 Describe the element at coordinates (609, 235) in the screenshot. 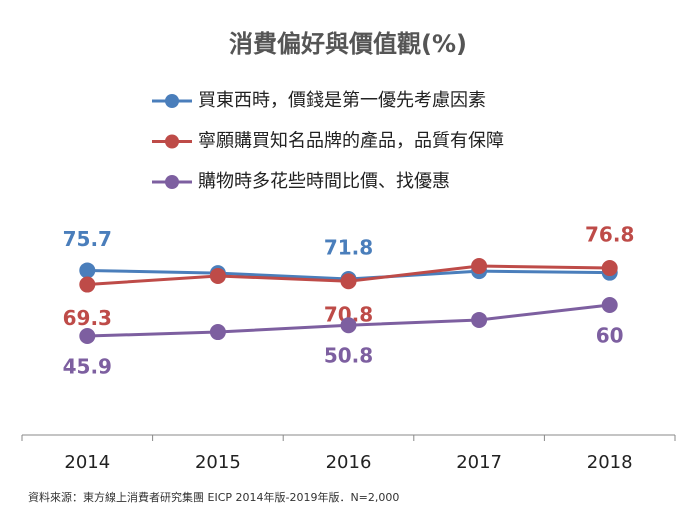

I see `data-label: 76.8` at that location.